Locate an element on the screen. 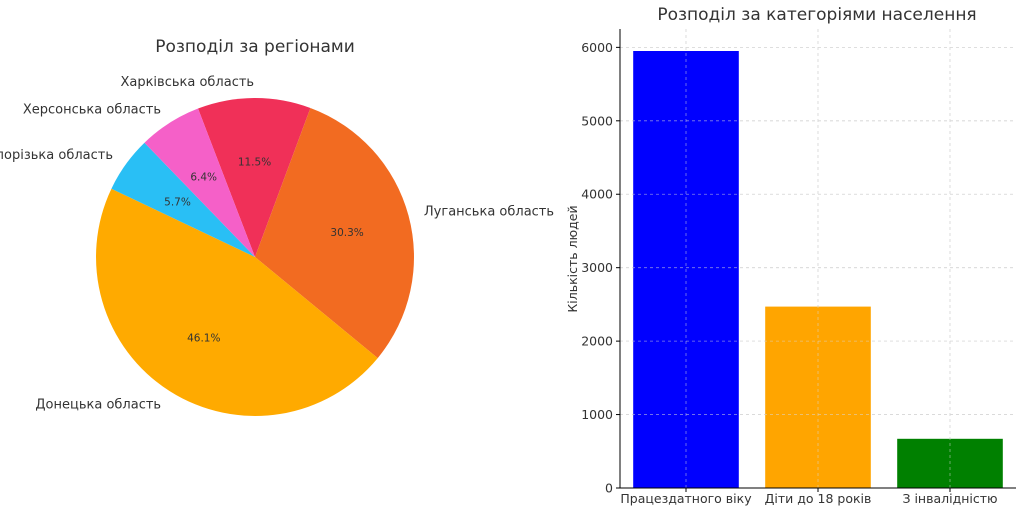  y-tick-label-3: 3000 is located at coordinates (597, 267).